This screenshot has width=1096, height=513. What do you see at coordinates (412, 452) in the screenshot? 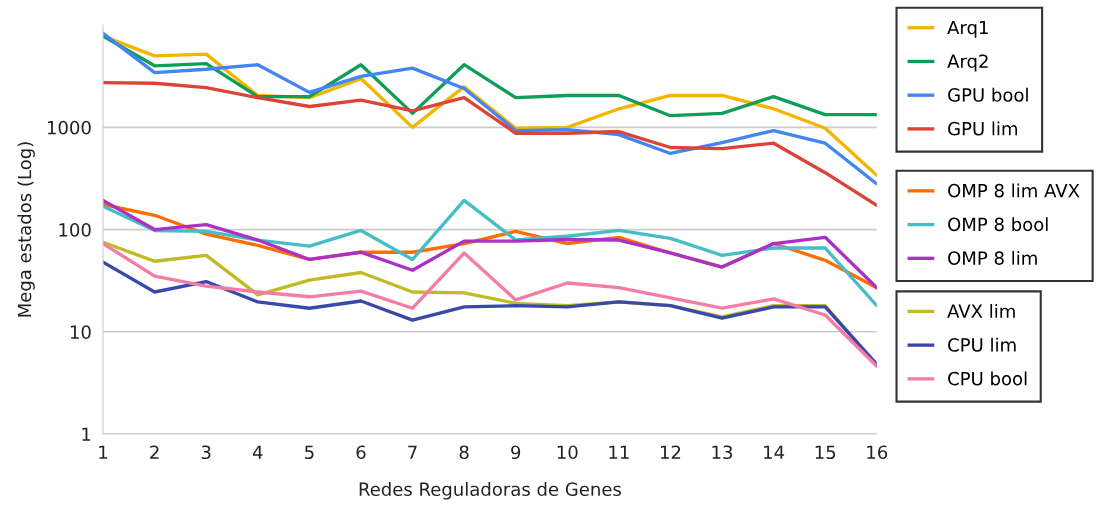
I see `x-tick-label: 7` at bounding box center [412, 452].